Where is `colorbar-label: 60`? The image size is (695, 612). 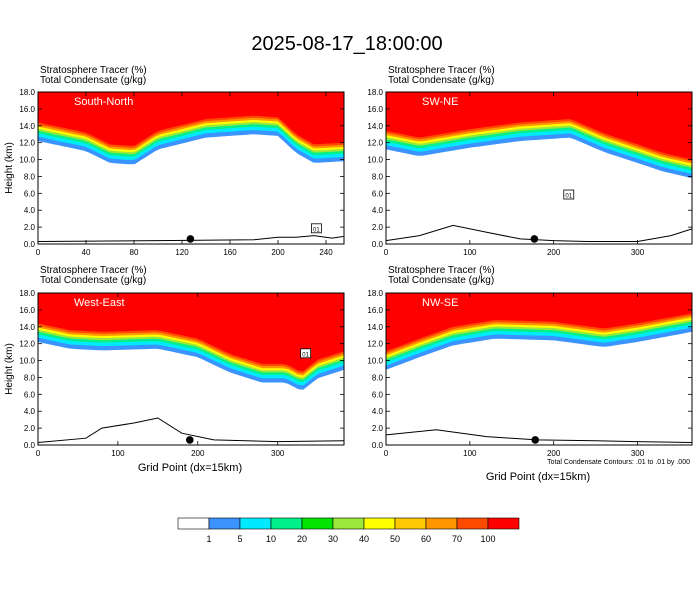 colorbar-label: 60 is located at coordinates (426, 539).